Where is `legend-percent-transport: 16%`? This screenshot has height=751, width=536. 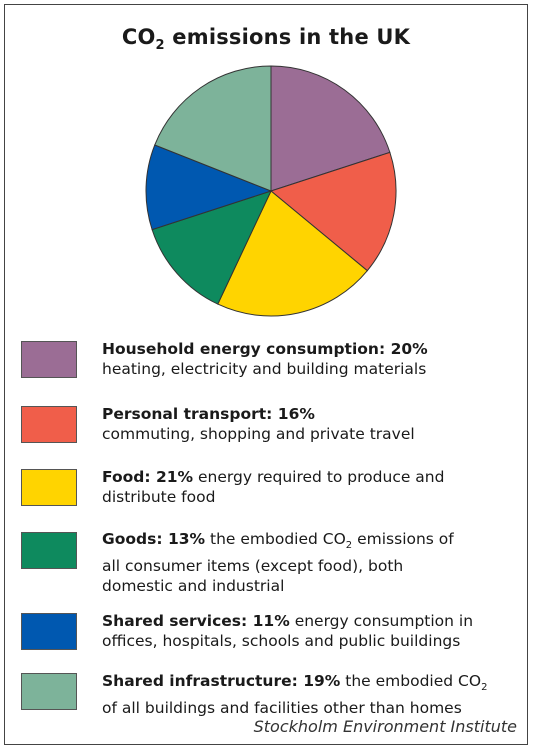 legend-percent-transport: 16% is located at coordinates (296, 414).